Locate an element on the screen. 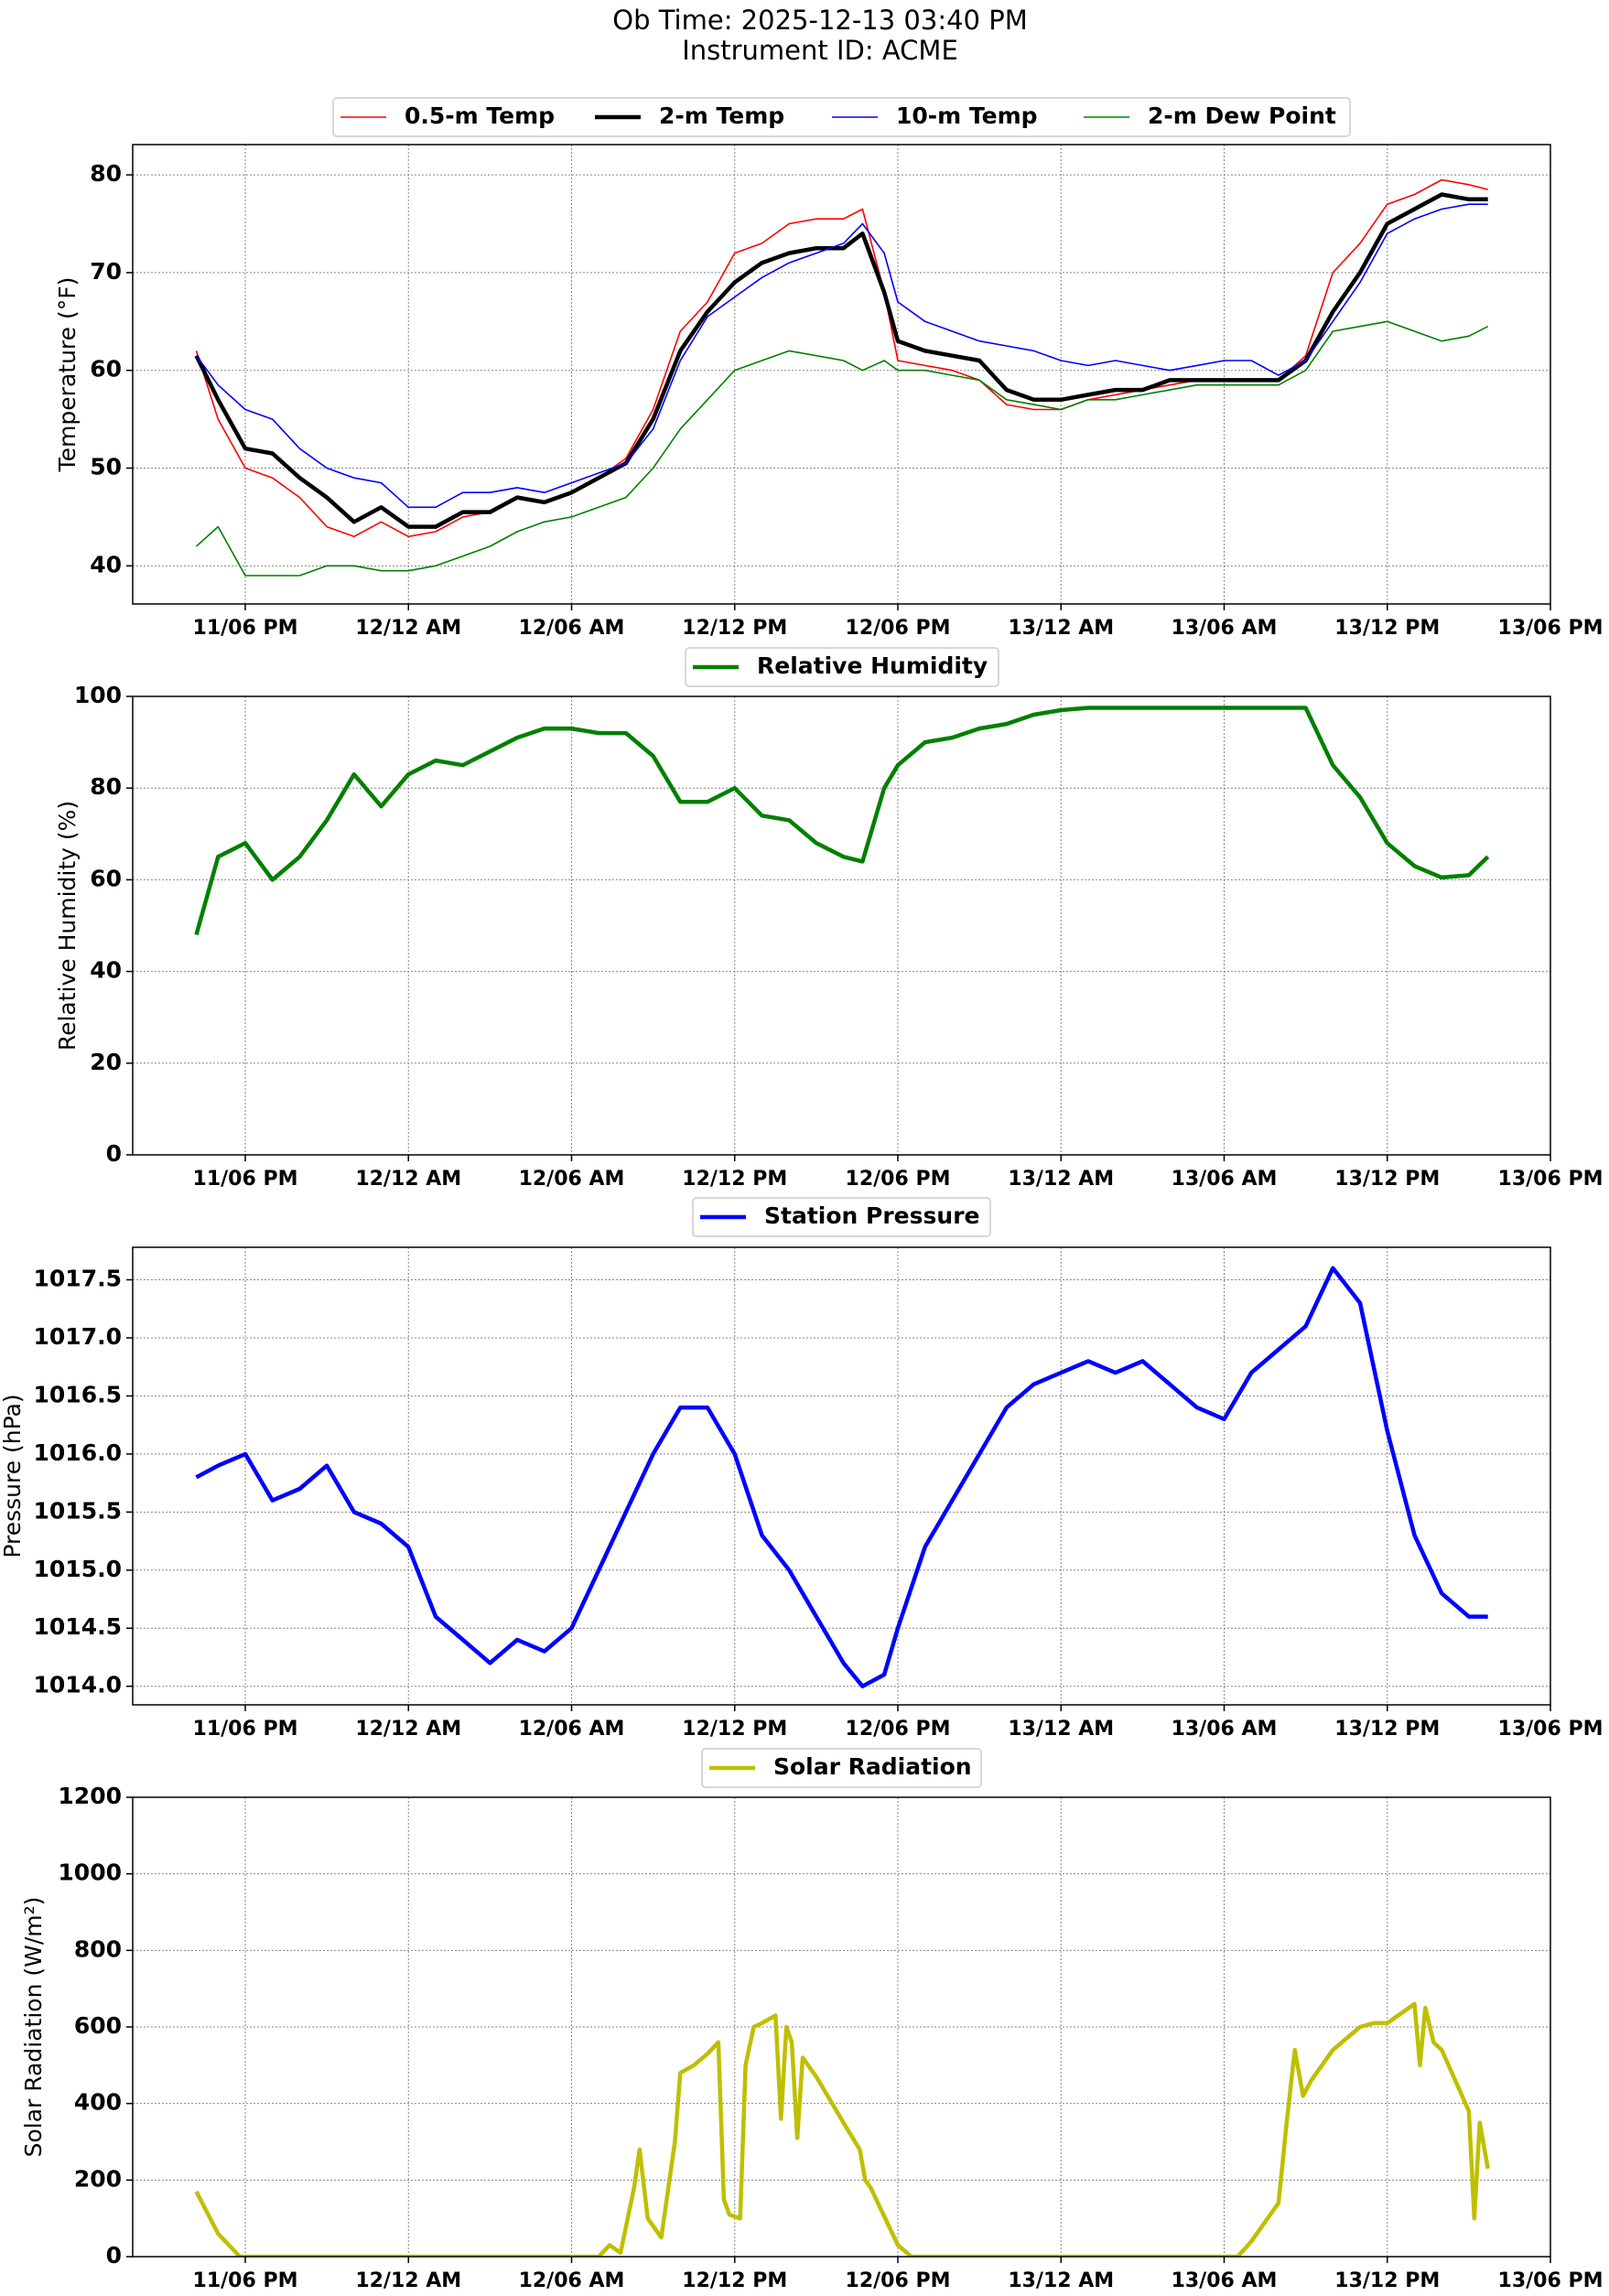 The height and width of the screenshot is (2296, 1609). chart-title-line2: Instrument ID: ACME is located at coordinates (820, 51).